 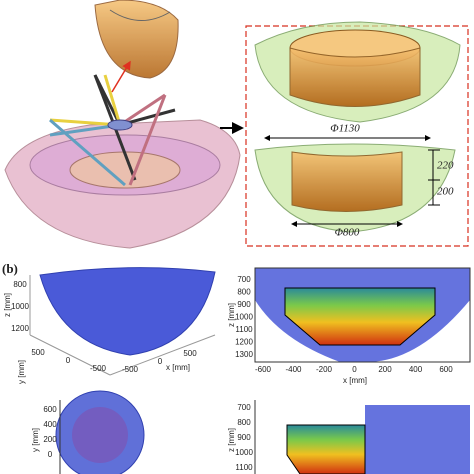 What do you see at coordinates (130, 369) in the screenshot?
I see `x-tick-label: -500` at bounding box center [130, 369].